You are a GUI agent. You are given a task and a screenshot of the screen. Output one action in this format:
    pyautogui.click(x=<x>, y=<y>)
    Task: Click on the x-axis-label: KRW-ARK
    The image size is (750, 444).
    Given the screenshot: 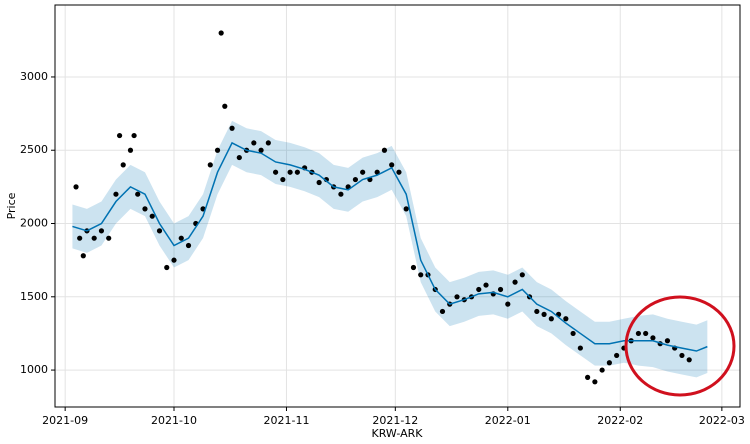 What is the action you would take?
    pyautogui.click(x=398, y=433)
    